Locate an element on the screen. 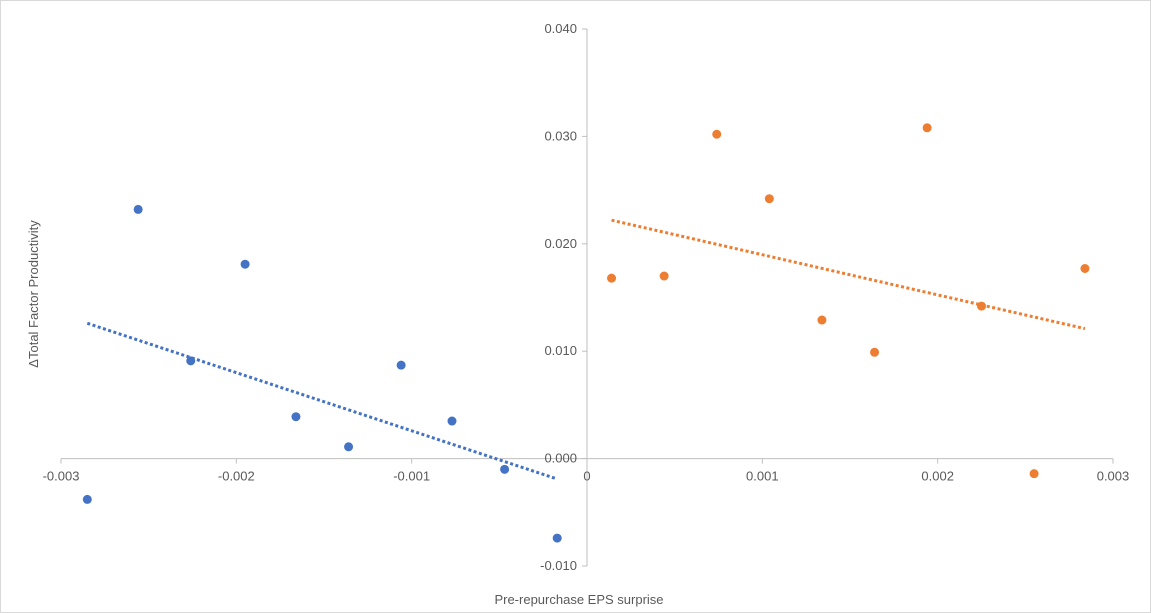 The width and height of the screenshot is (1151, 613). y-tick-label: 0.000 is located at coordinates (560, 458).